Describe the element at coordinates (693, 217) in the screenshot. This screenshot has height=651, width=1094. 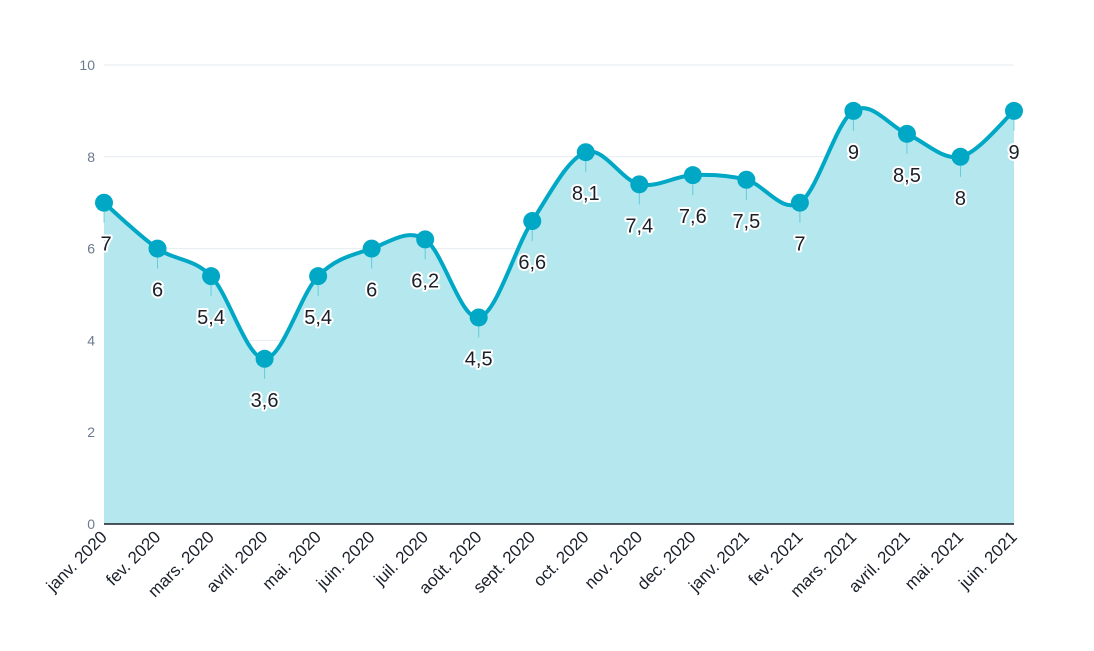
I see `data-label: 7,6` at that location.